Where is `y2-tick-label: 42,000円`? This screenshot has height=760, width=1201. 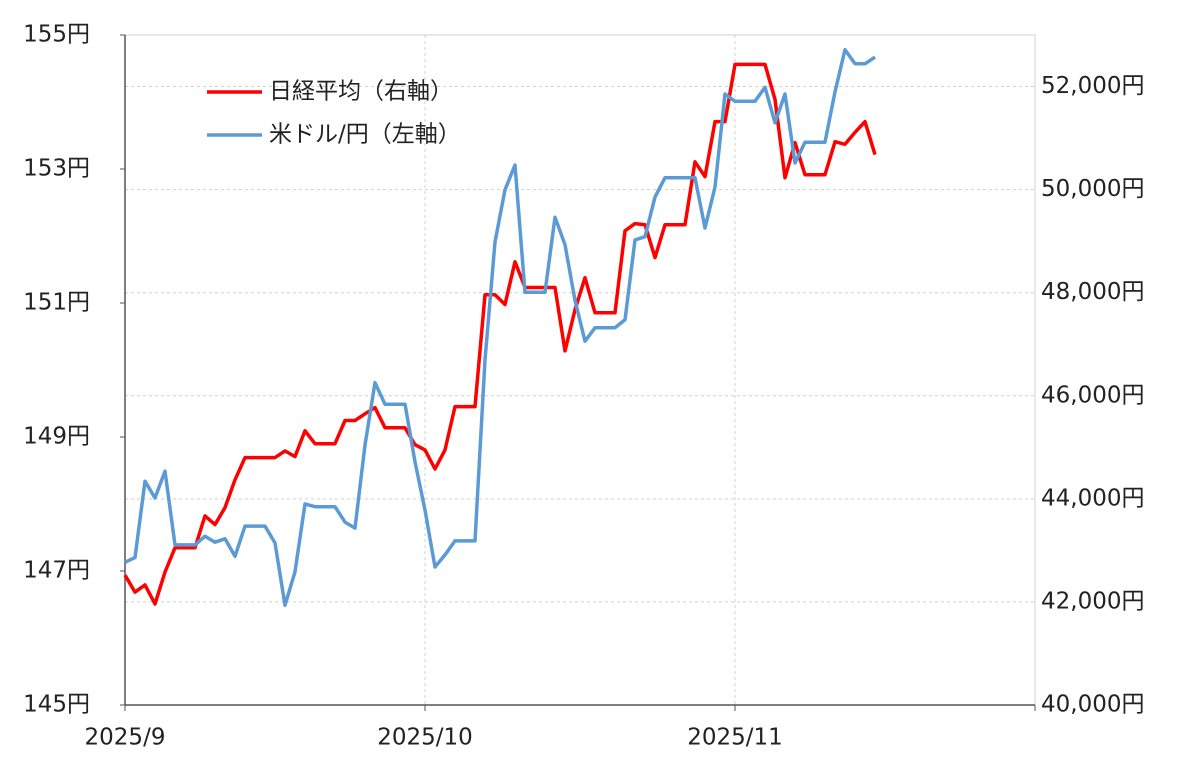 y2-tick-label: 42,000円 is located at coordinates (1092, 601).